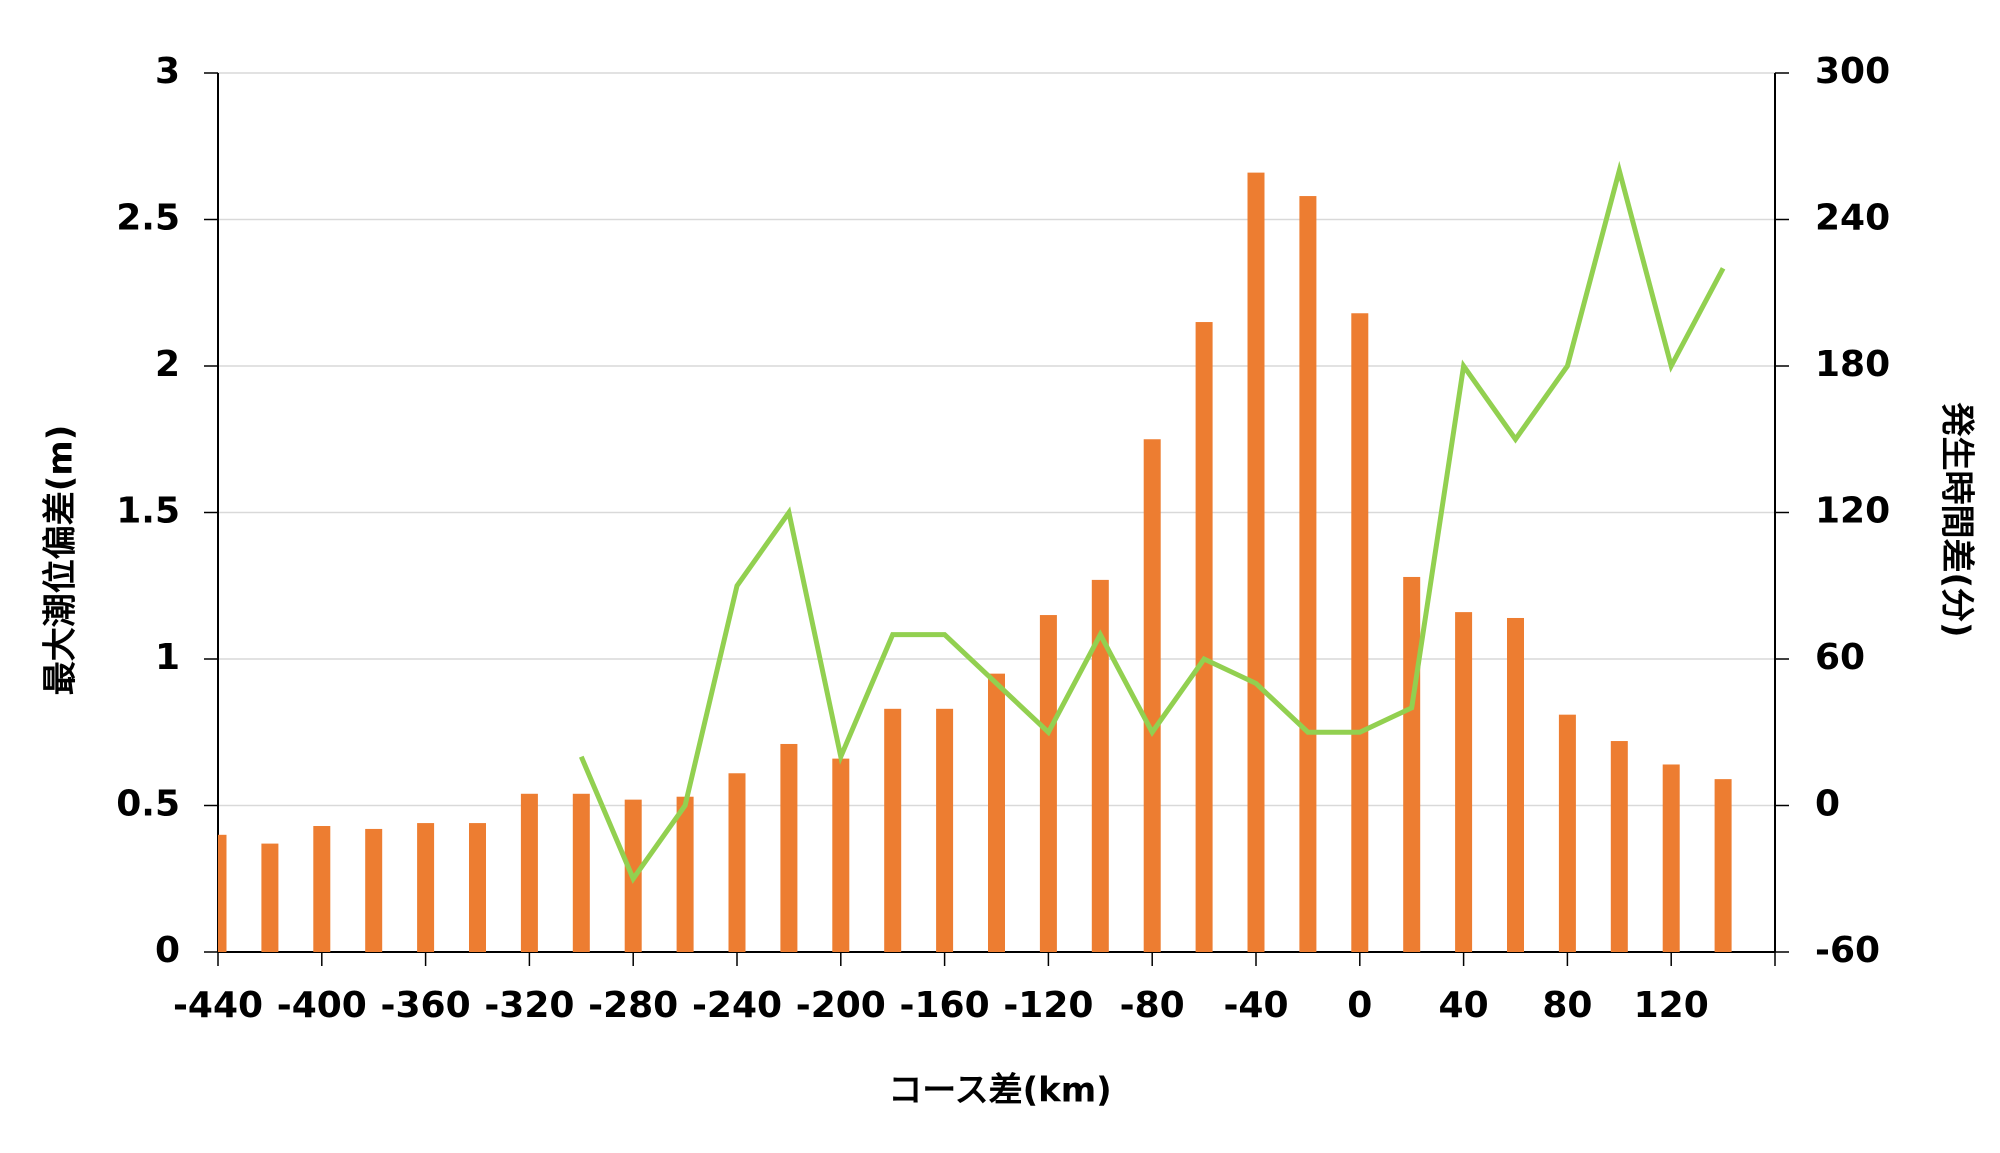  Describe the element at coordinates (1255, 1005) in the screenshot. I see `x-tick-label: -40` at that location.